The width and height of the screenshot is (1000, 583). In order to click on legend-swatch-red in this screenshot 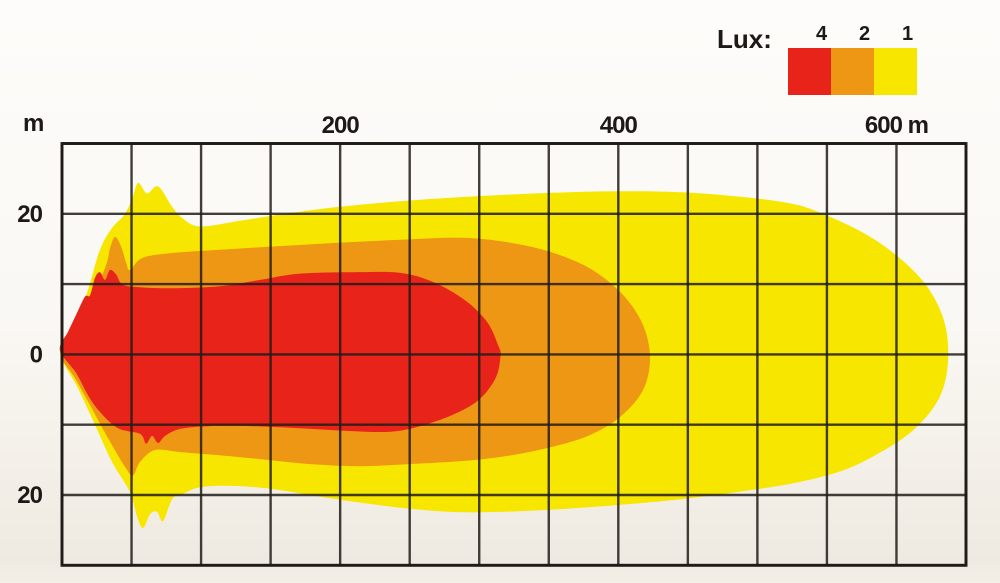, I will do `click(809, 71)`.